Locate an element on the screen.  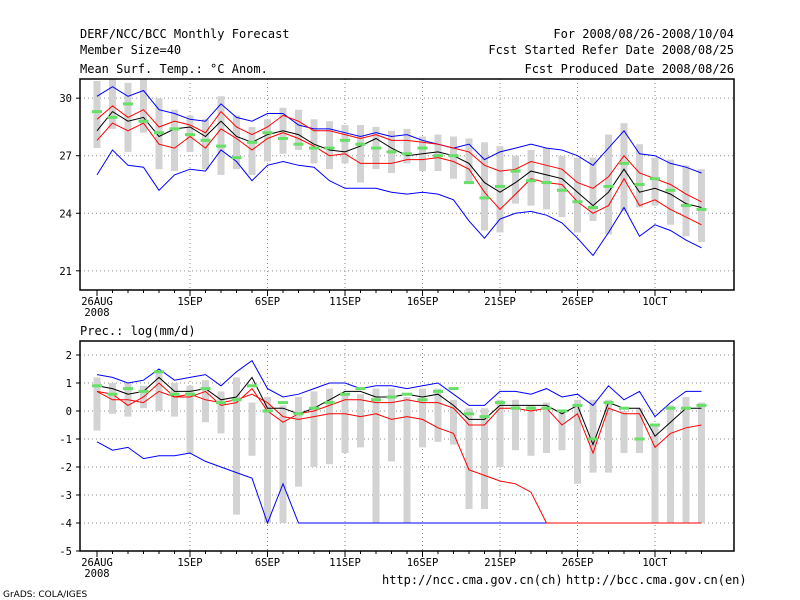
temp-x-year-label: 2008 is located at coordinates (96, 313).